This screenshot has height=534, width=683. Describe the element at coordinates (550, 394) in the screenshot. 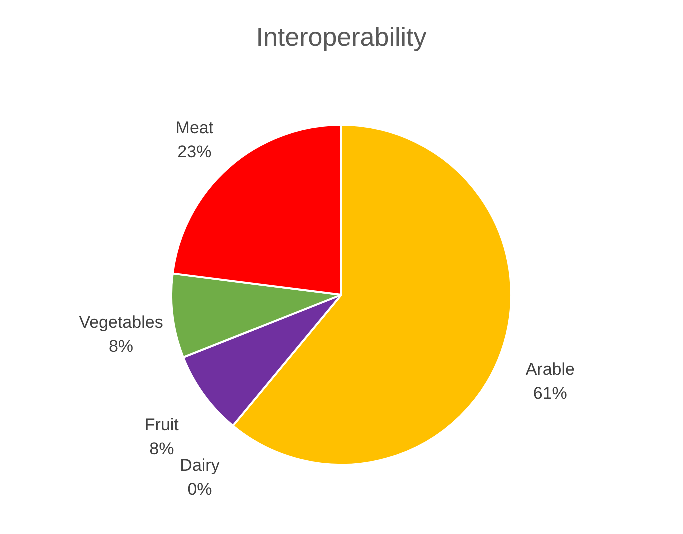

I see `data-label: 61%` at that location.